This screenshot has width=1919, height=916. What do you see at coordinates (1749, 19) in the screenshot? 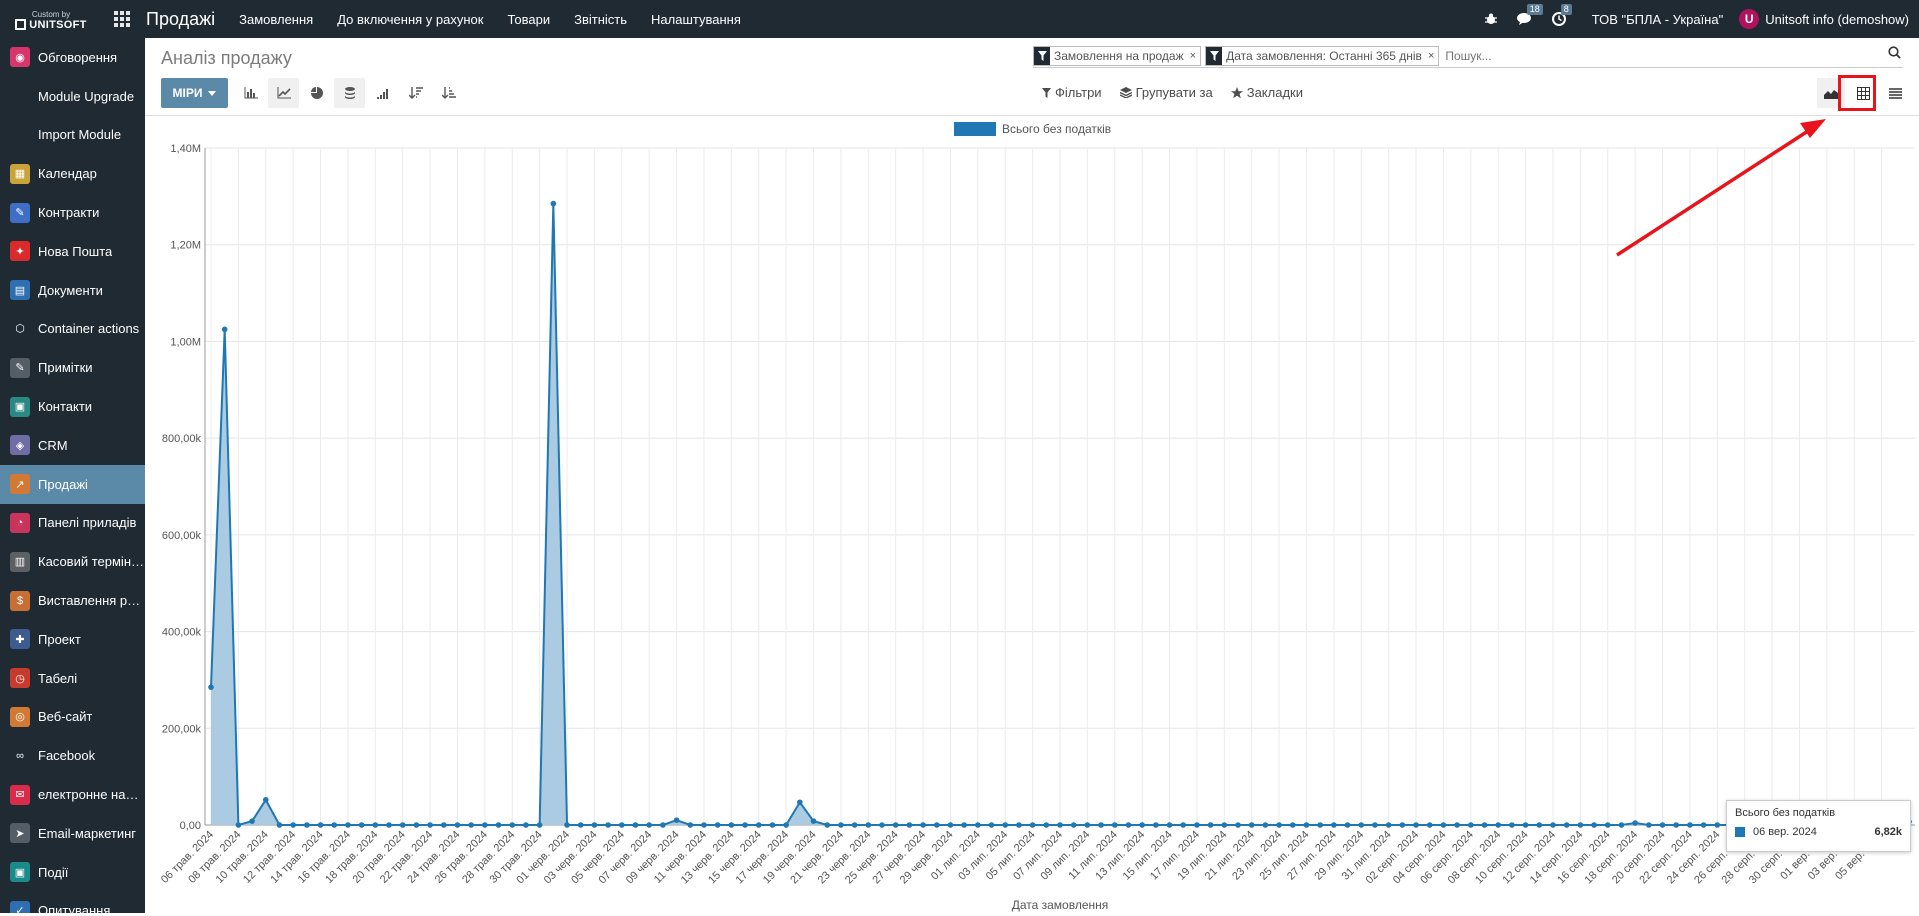
I see `avatar: U` at bounding box center [1749, 19].